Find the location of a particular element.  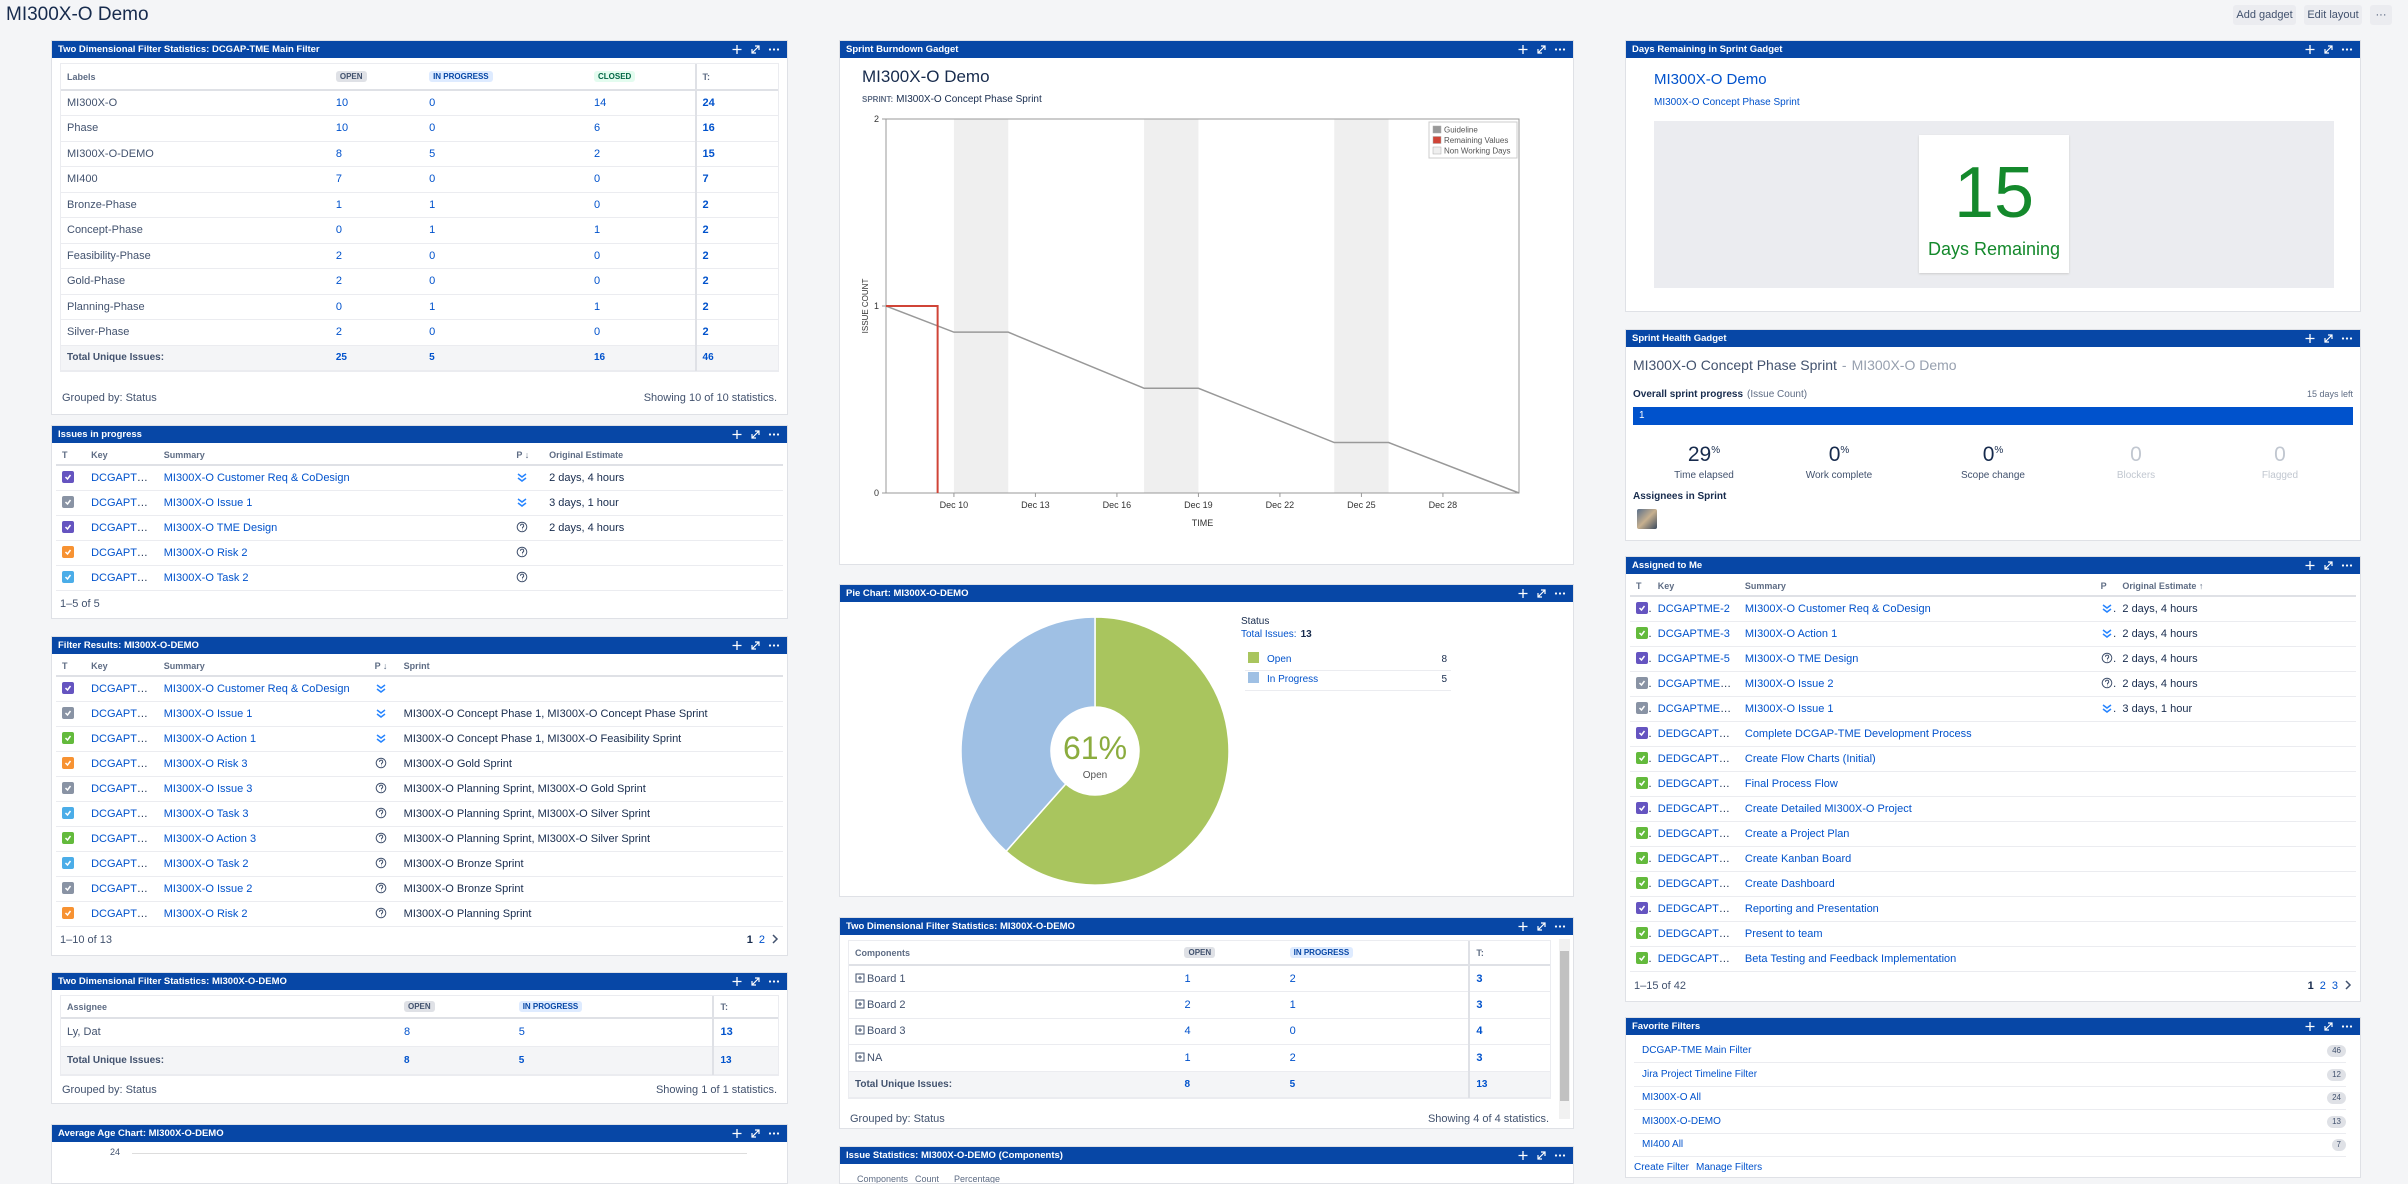

summary: Create Kanban Board is located at coordinates (1798, 858).